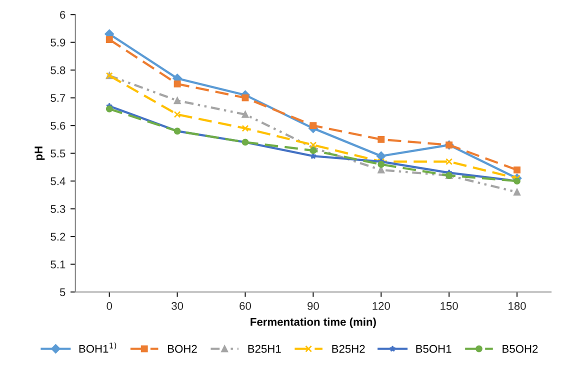  What do you see at coordinates (39, 153) in the screenshot?
I see `y-axis-title: pH` at bounding box center [39, 153].